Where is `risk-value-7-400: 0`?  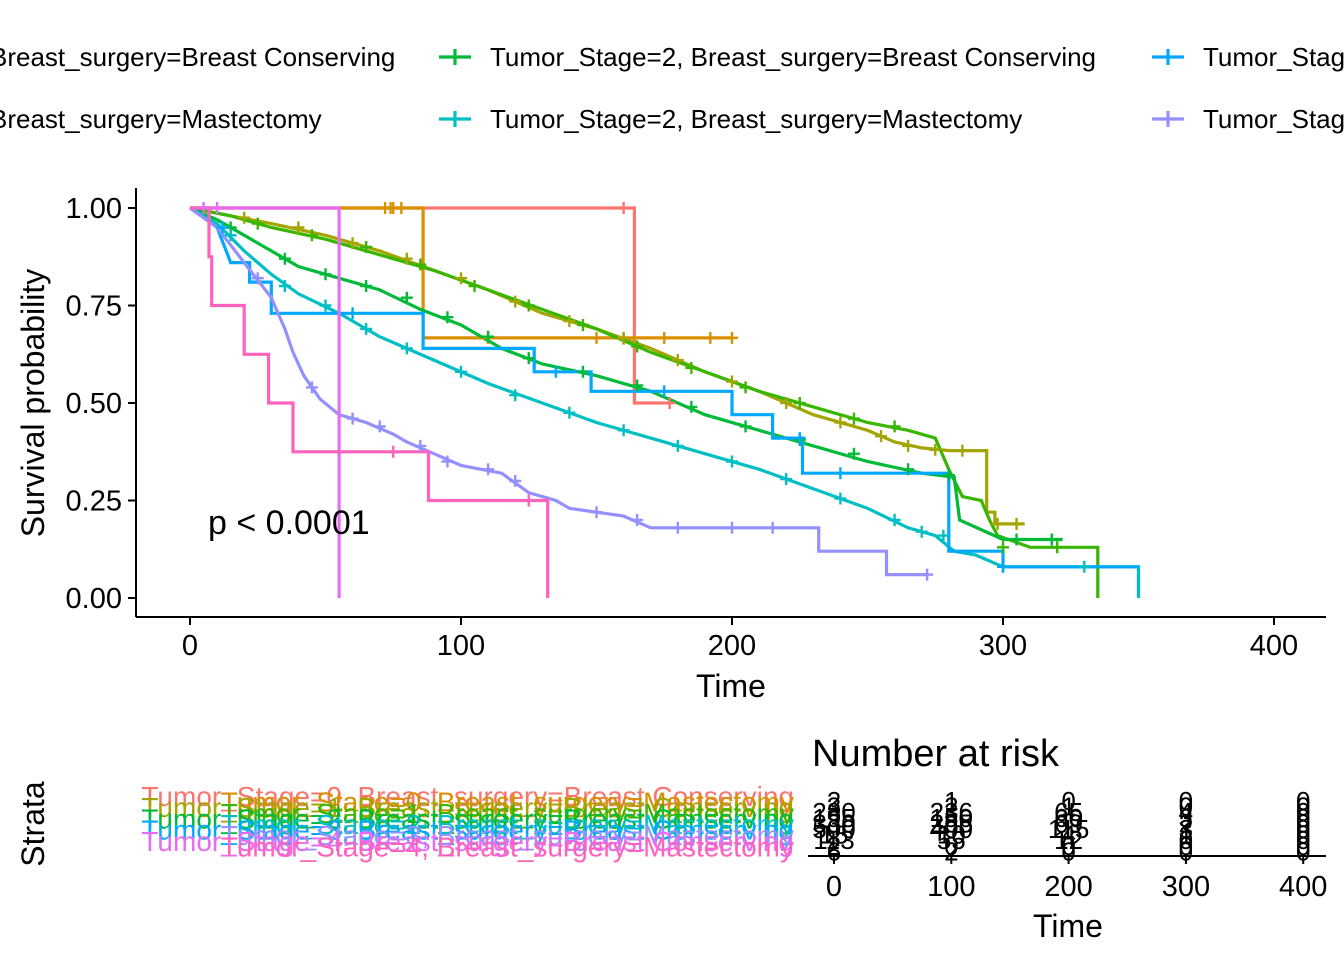 risk-value-7-400: 0 is located at coordinates (1303, 835).